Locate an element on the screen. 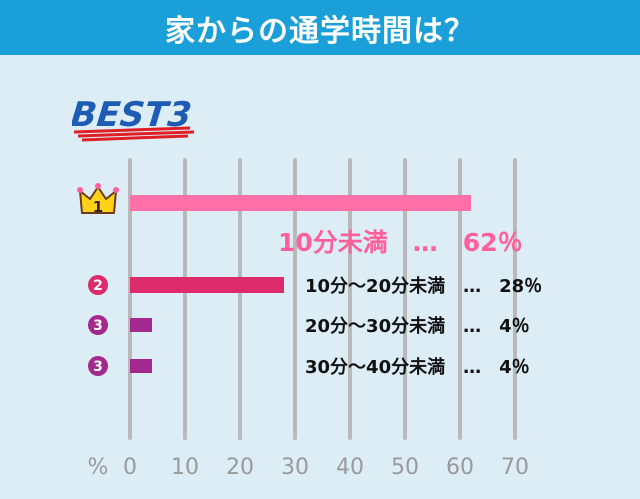  data-label: 20分～30分未満 … 4％ is located at coordinates (417, 326).